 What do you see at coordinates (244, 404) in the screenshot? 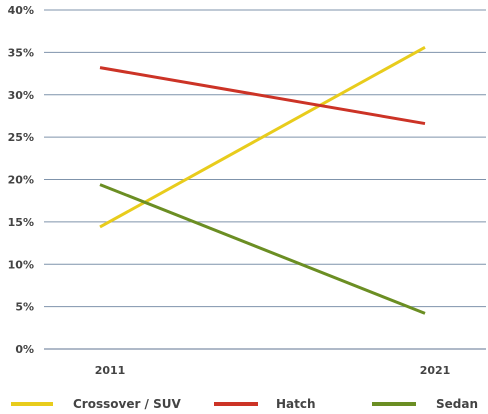
I see `legend: Crossover / SUV Hatch Sedan` at bounding box center [244, 404].